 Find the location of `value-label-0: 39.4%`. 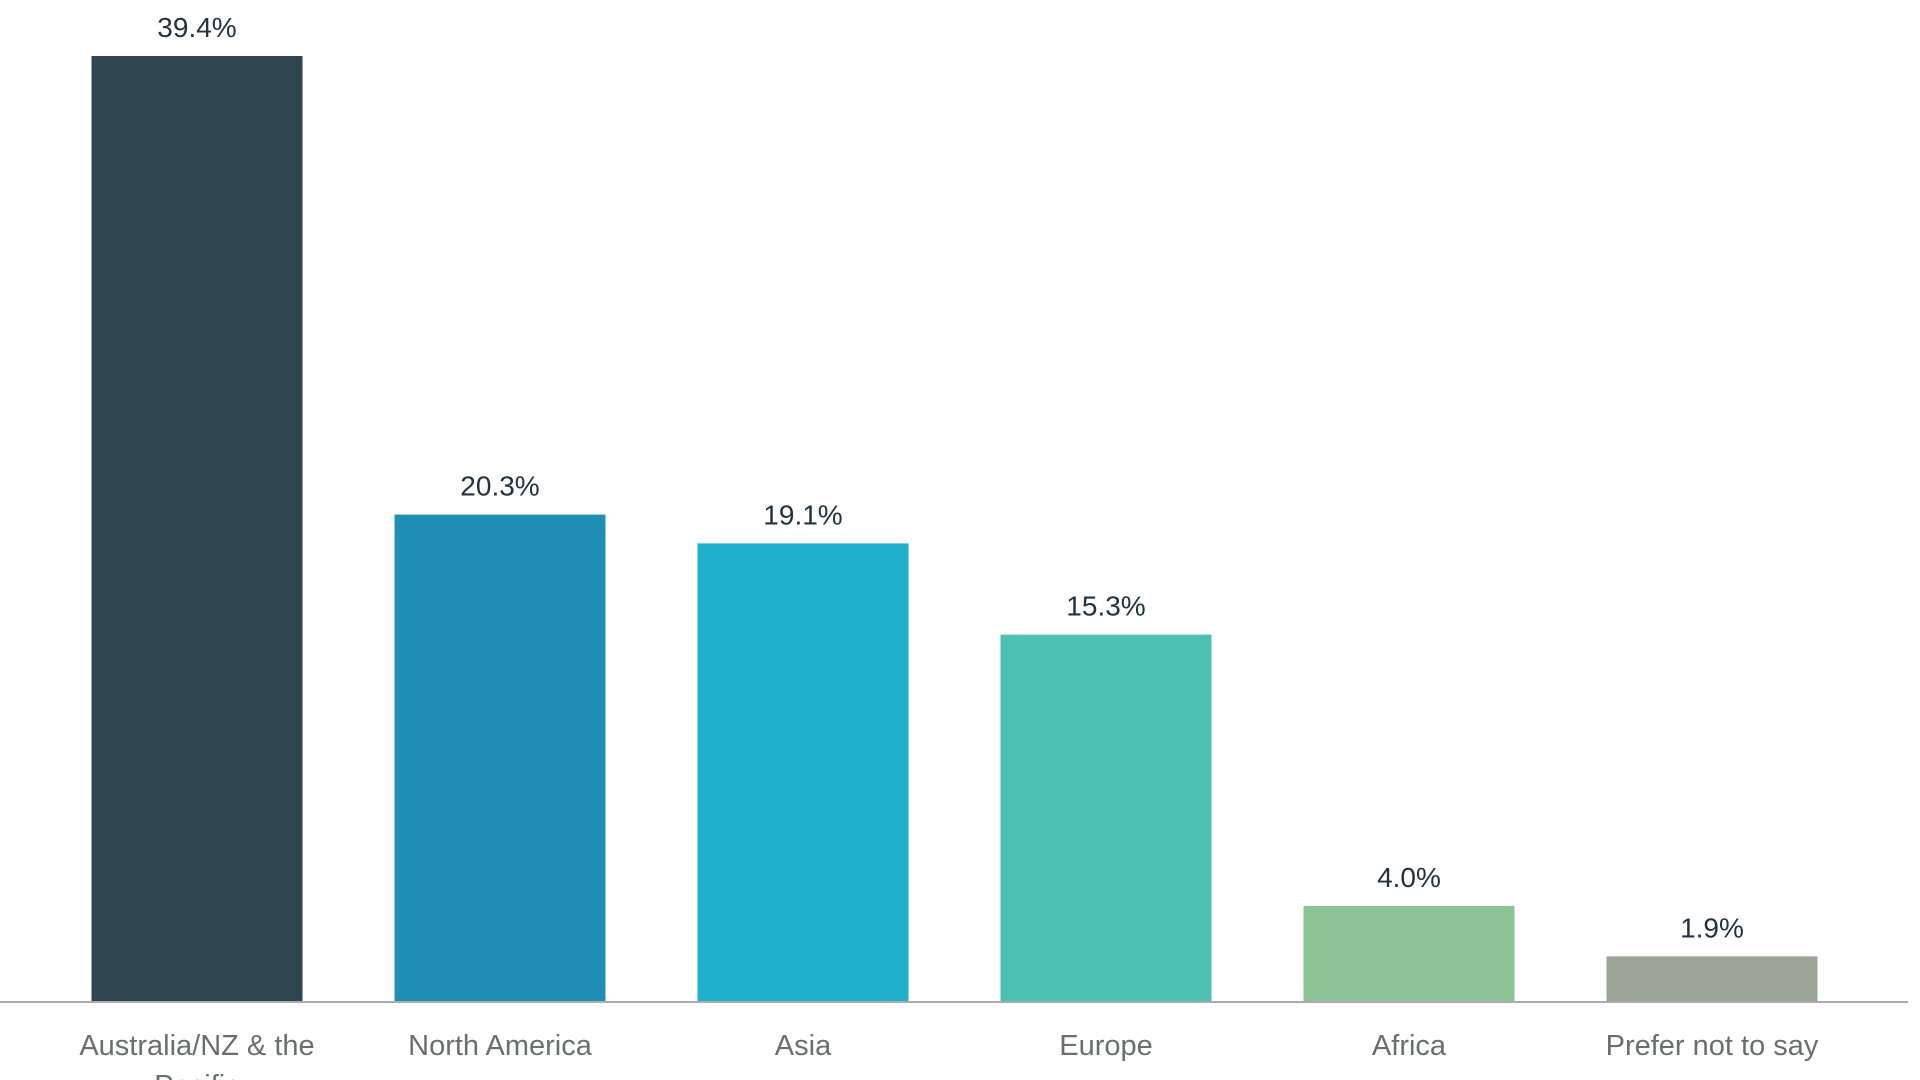

value-label-0: 39.4% is located at coordinates (196, 27).